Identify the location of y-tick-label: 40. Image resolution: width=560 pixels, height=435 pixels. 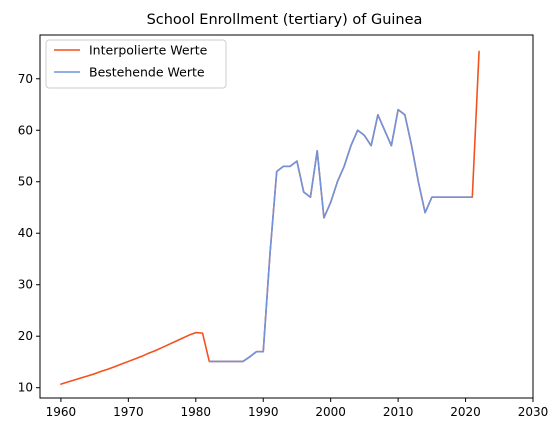
(25, 233).